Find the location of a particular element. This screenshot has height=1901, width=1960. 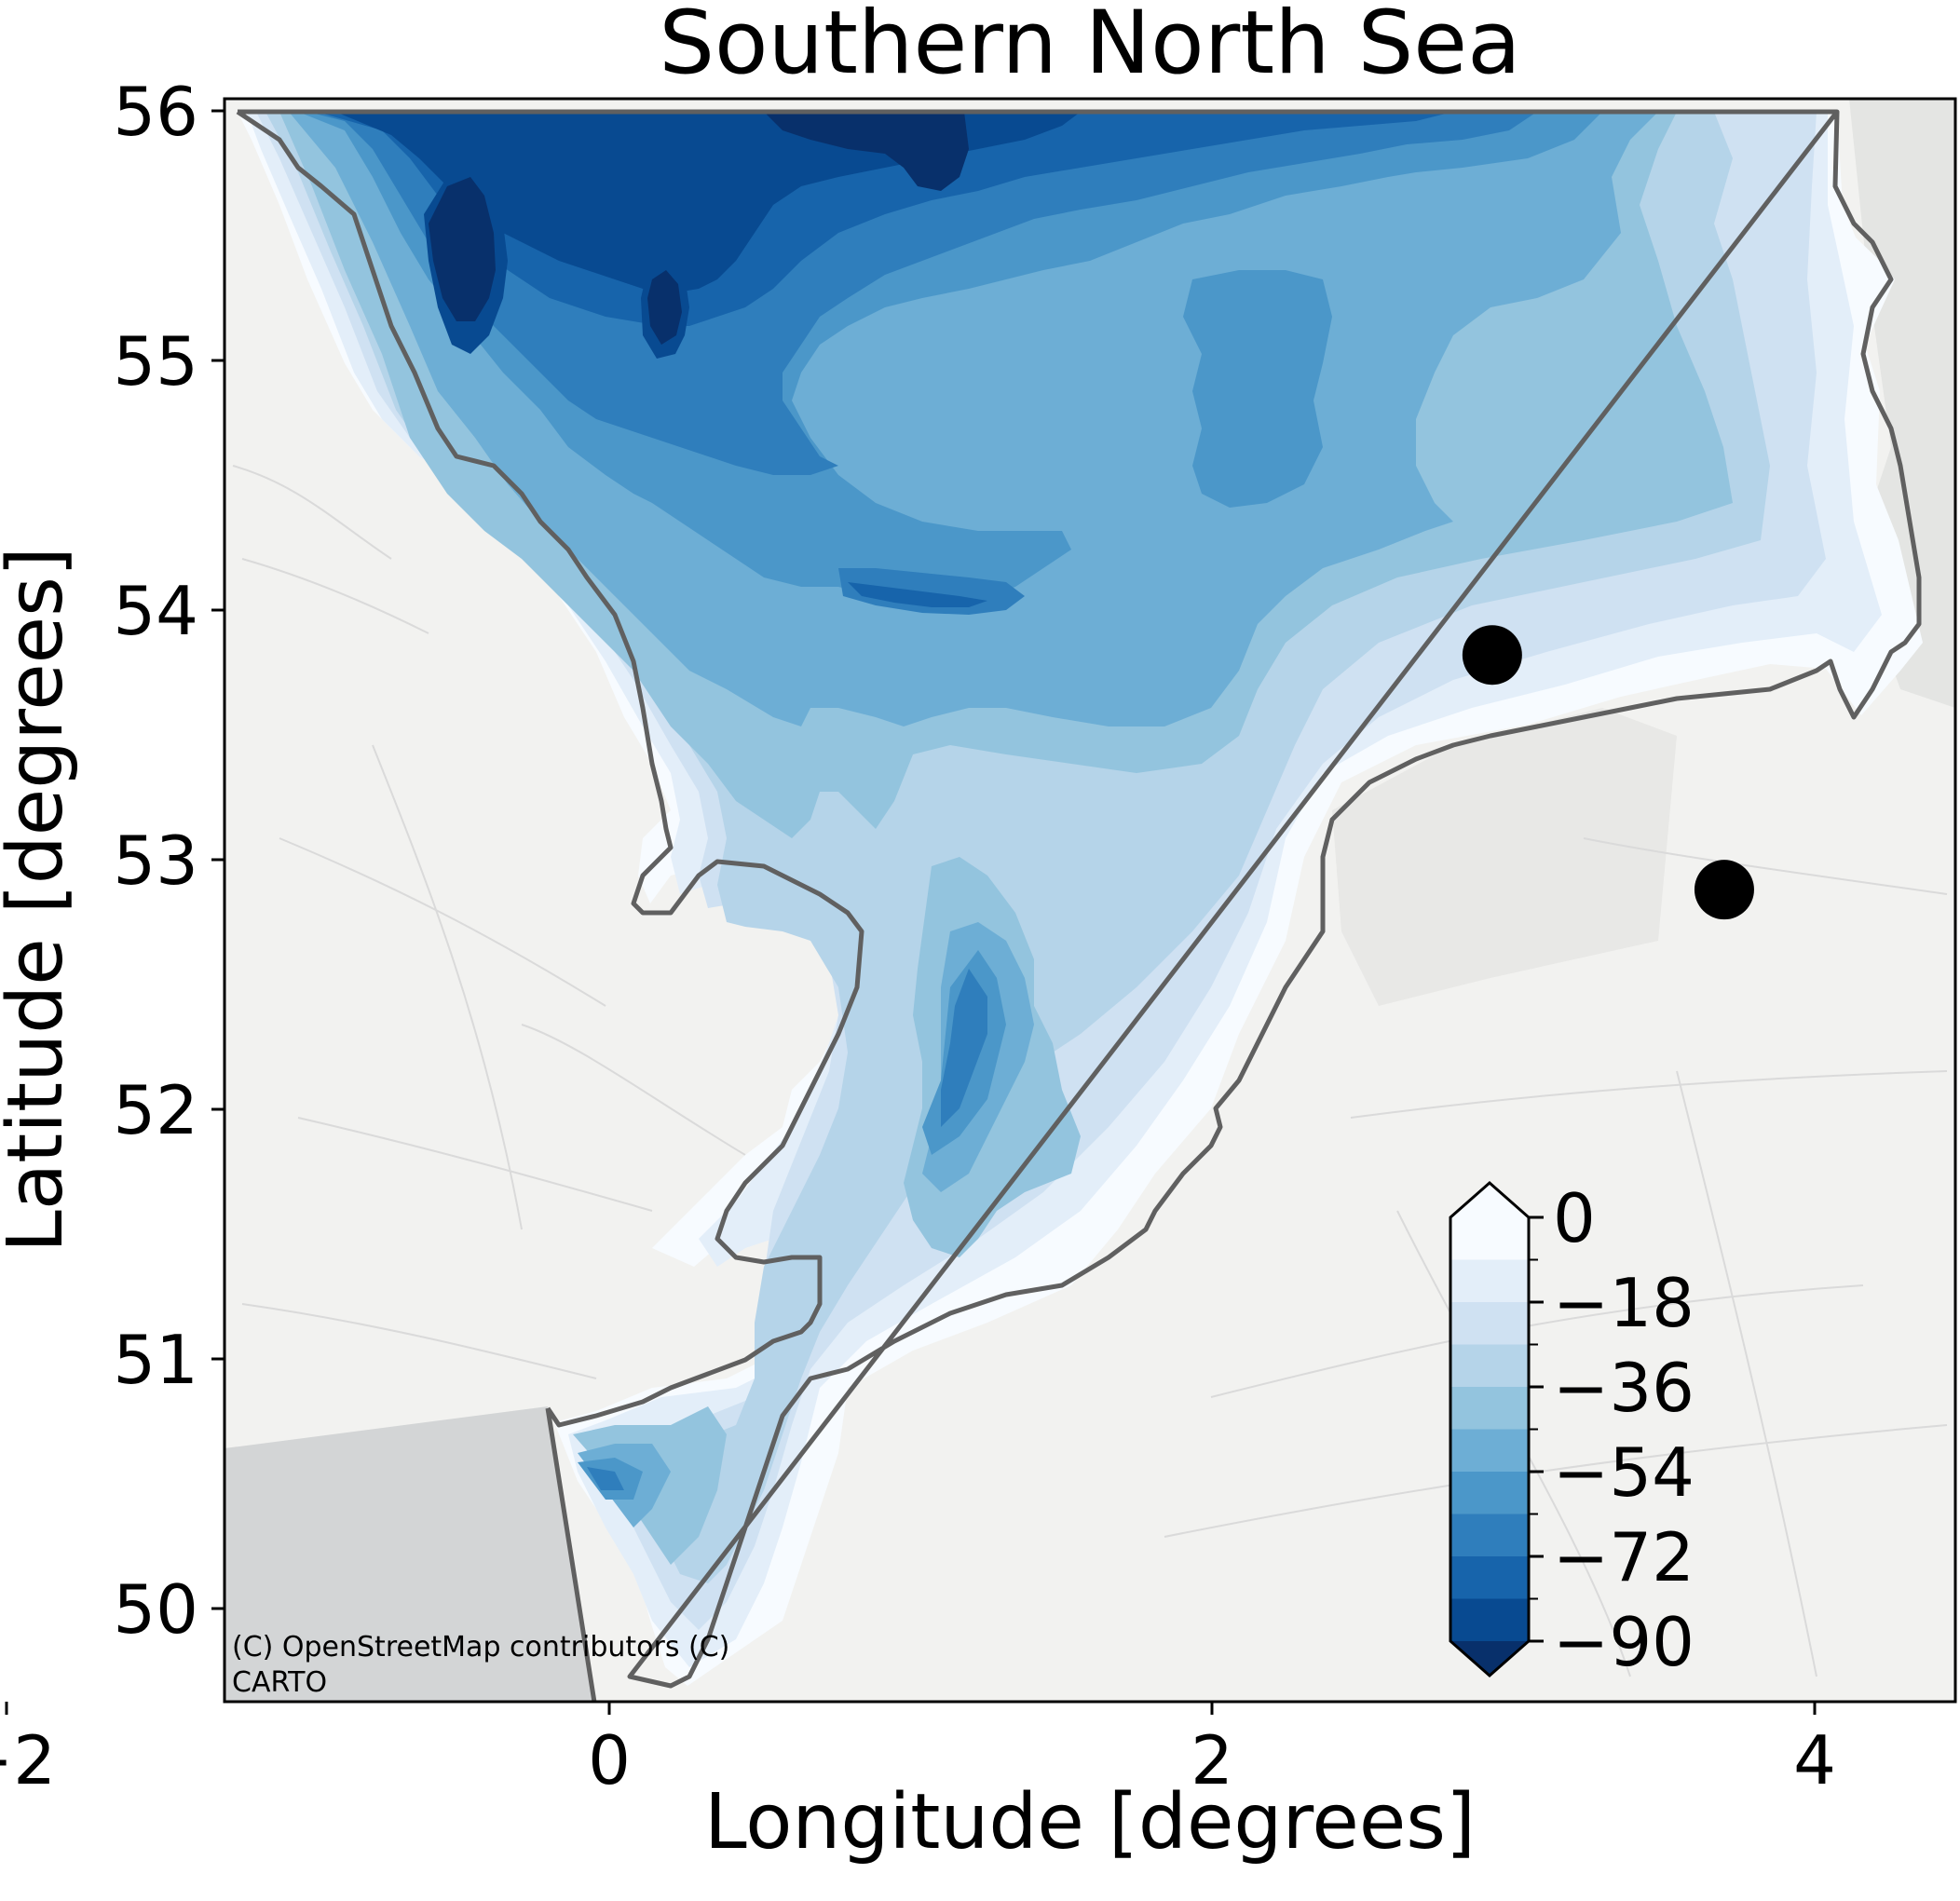

markers-layer is located at coordinates (1608, 773).